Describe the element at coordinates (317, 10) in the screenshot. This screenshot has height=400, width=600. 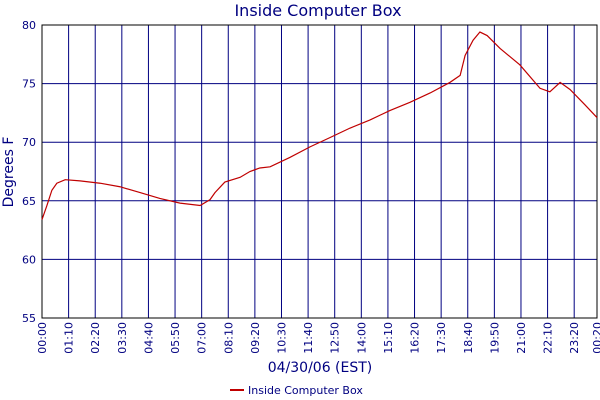
I see `chart-title: Inside Computer Box` at that location.